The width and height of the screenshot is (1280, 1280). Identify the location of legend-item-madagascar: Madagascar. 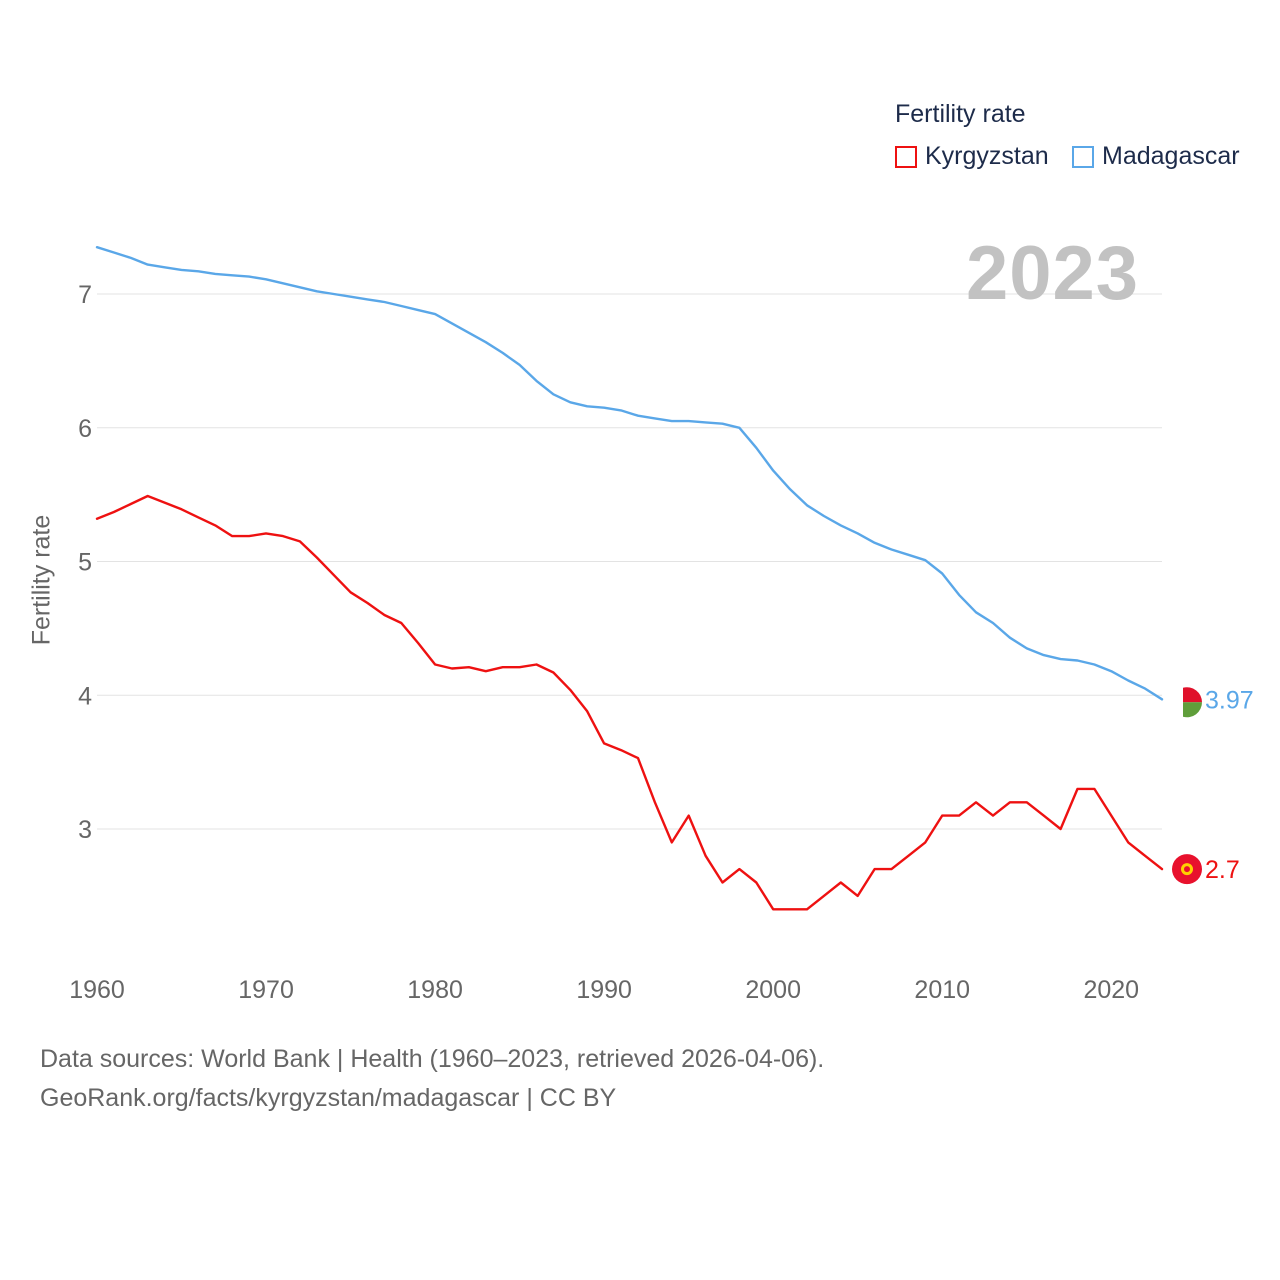
(1156, 156).